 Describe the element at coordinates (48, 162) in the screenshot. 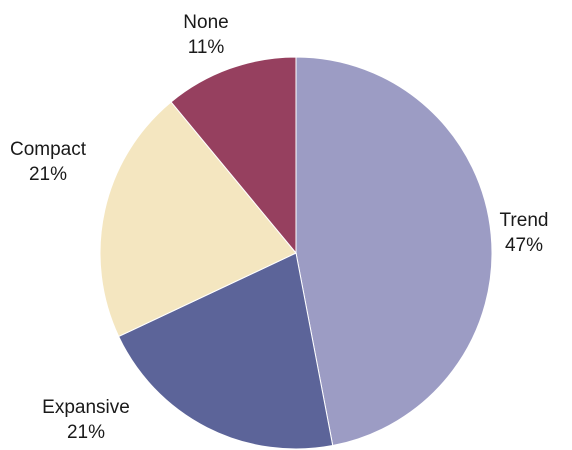

I see `pie-label-compact: Compact 21%` at that location.